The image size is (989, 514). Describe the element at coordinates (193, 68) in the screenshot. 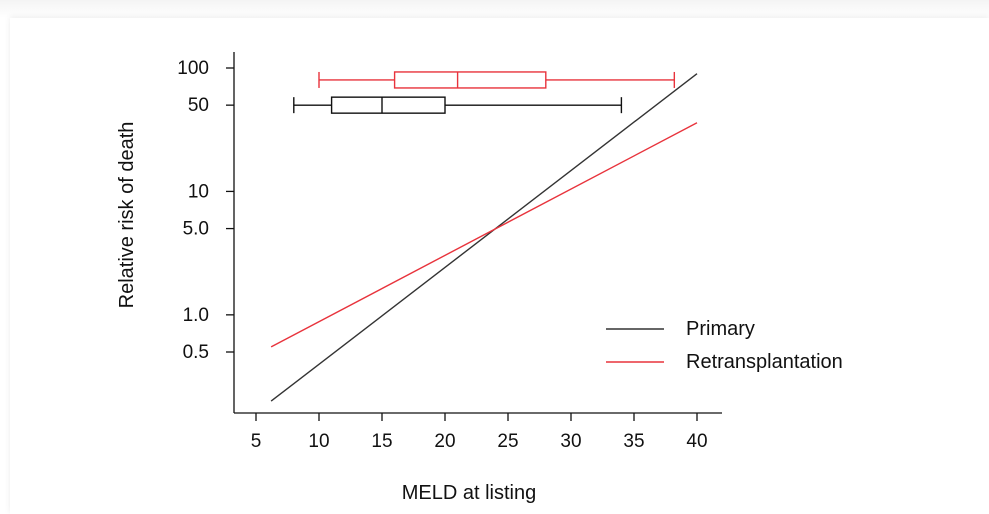

I see `y-tick-label: 100` at that location.